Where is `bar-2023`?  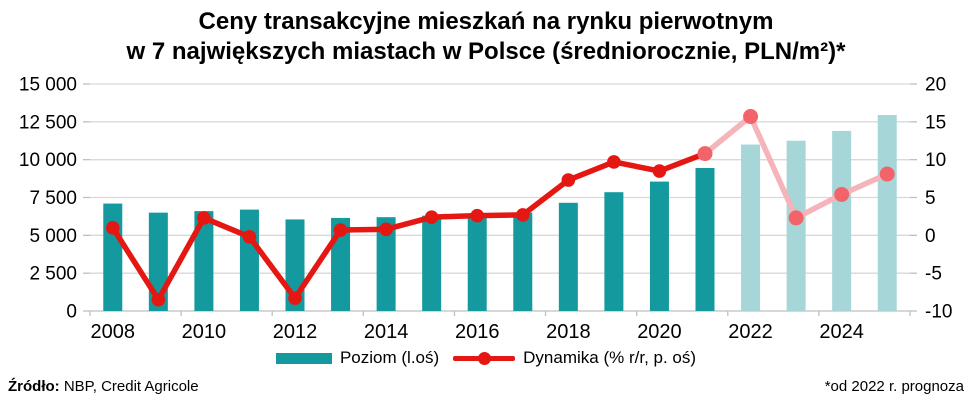
bar-2023 is located at coordinates (796, 225).